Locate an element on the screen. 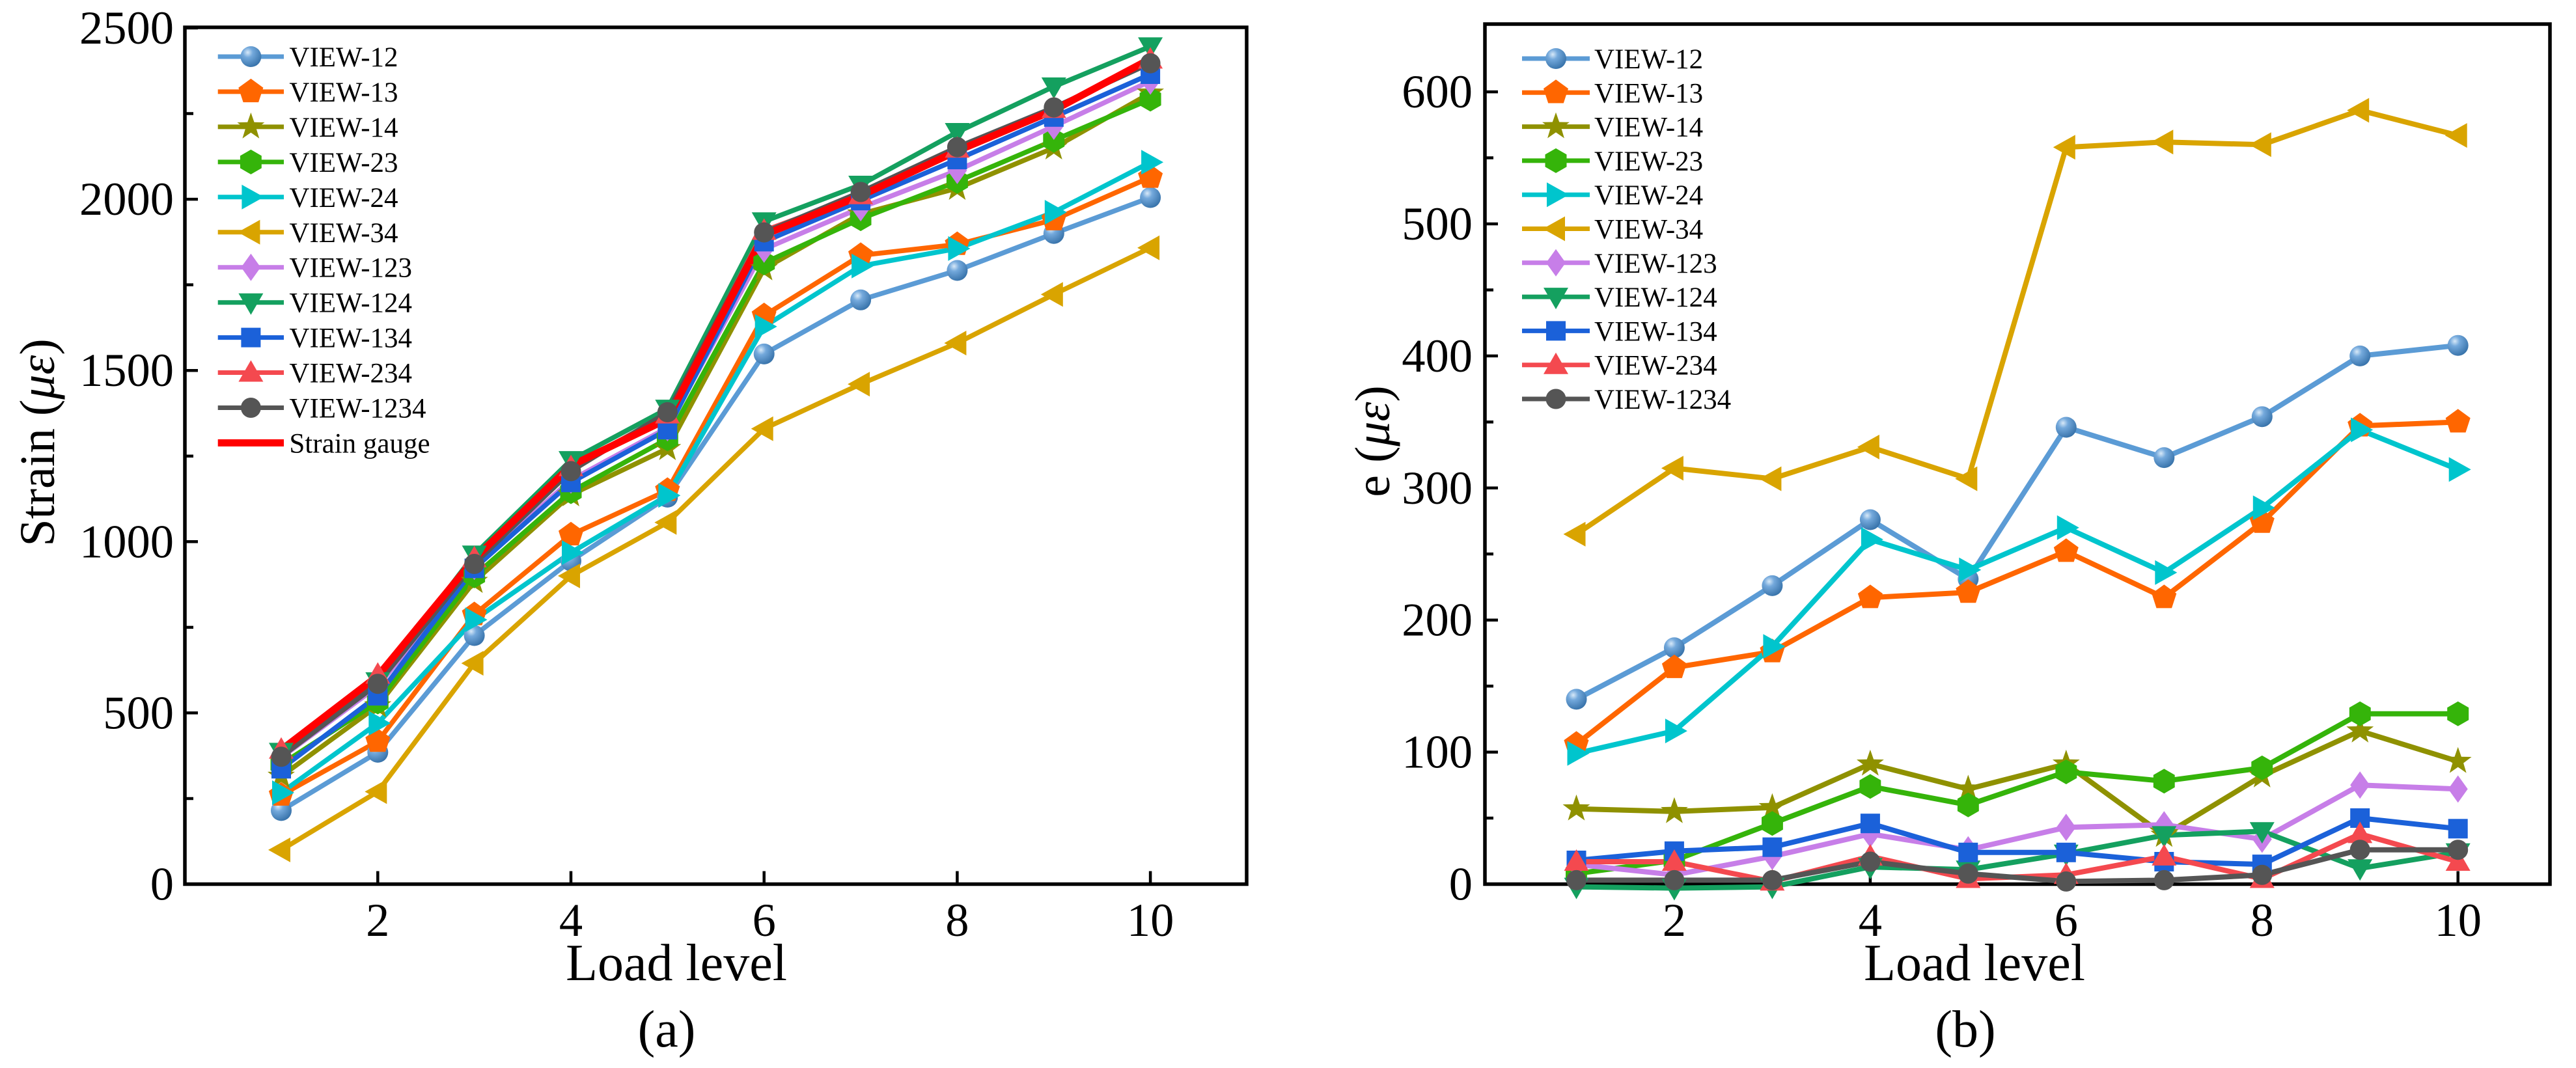 The image size is (2576, 1068). svg-text: 100 is located at coordinates (1437, 752).